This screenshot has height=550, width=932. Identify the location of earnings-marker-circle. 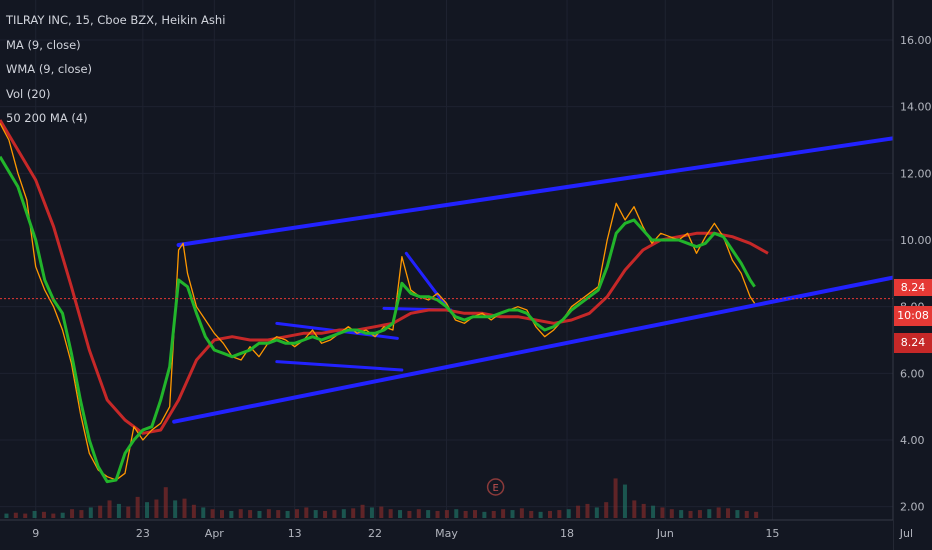
(495, 487).